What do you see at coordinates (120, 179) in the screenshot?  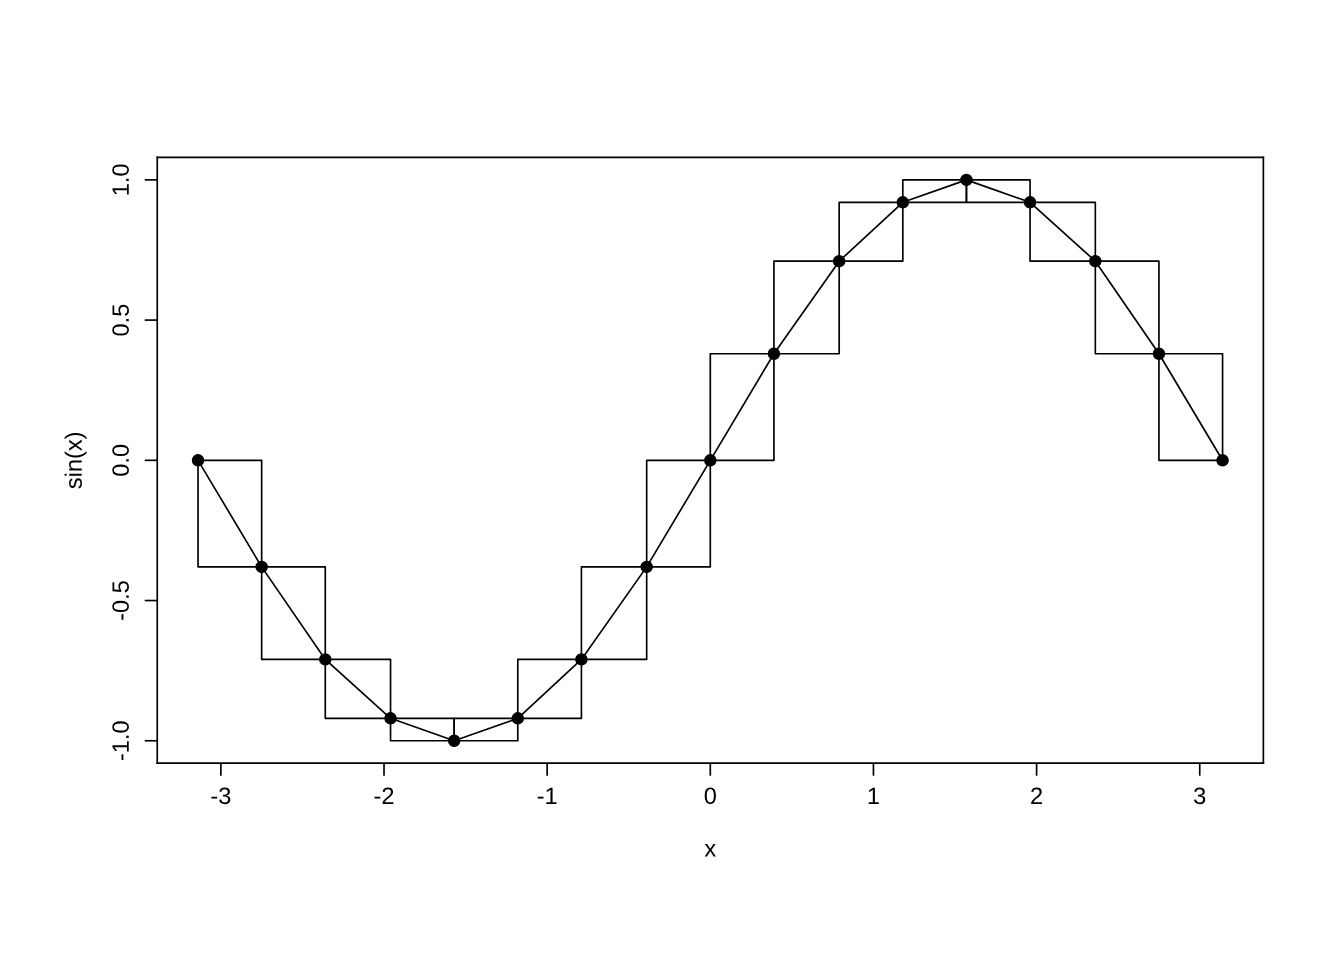 I see `y-tick-label: 1.0` at bounding box center [120, 179].